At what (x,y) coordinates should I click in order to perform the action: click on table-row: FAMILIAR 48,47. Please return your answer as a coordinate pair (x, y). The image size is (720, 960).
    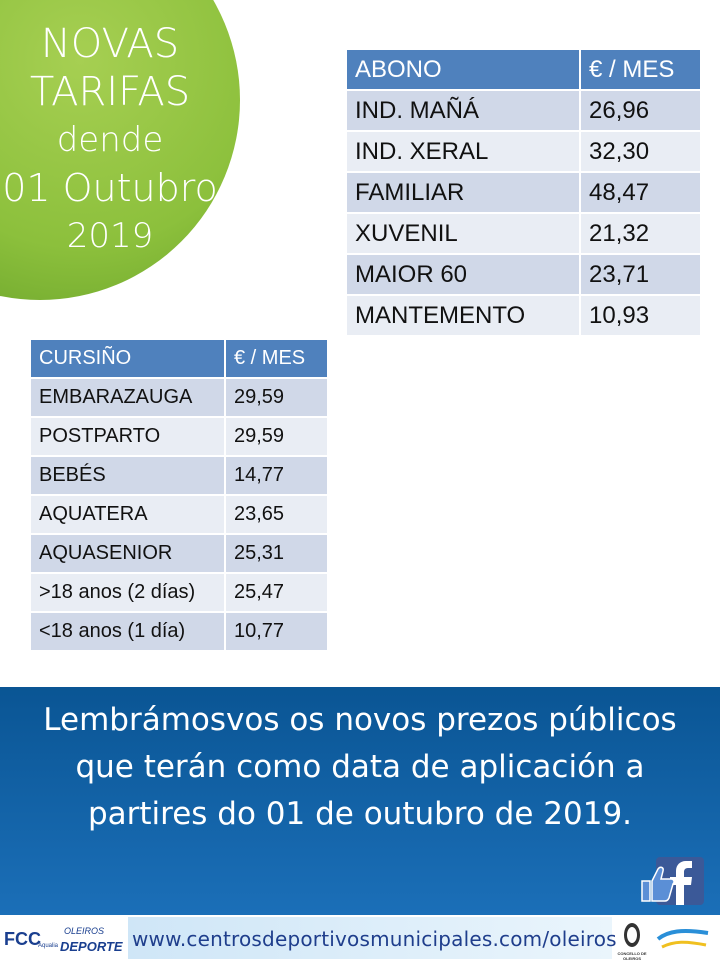
    Looking at the image, I should click on (524, 193).